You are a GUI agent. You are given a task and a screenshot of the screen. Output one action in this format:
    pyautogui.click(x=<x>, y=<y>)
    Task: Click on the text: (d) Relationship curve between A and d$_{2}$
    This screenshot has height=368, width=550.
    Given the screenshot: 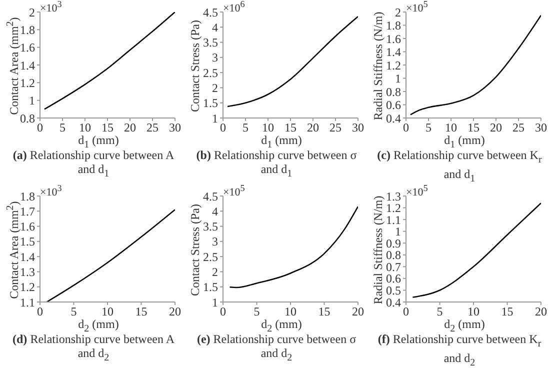 What is the action you would take?
    pyautogui.click(x=93, y=348)
    